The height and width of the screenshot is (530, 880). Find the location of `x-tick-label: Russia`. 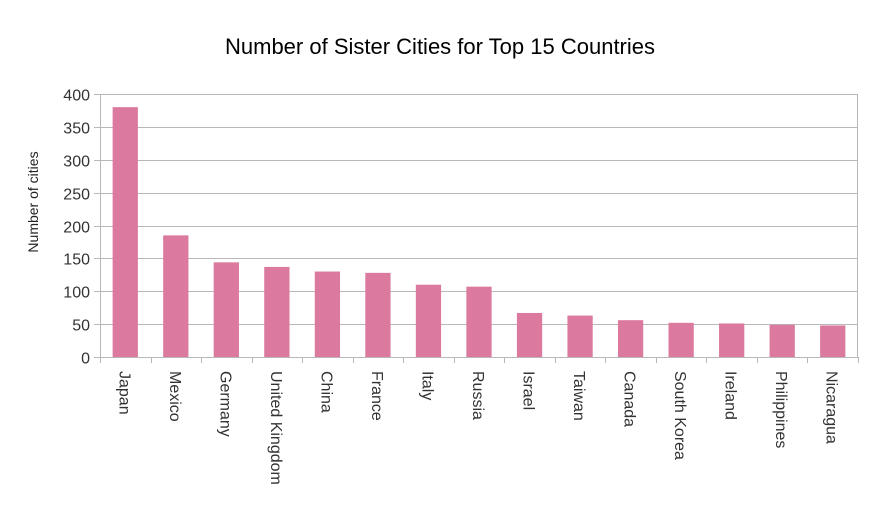

x-tick-label: Russia is located at coordinates (477, 395).